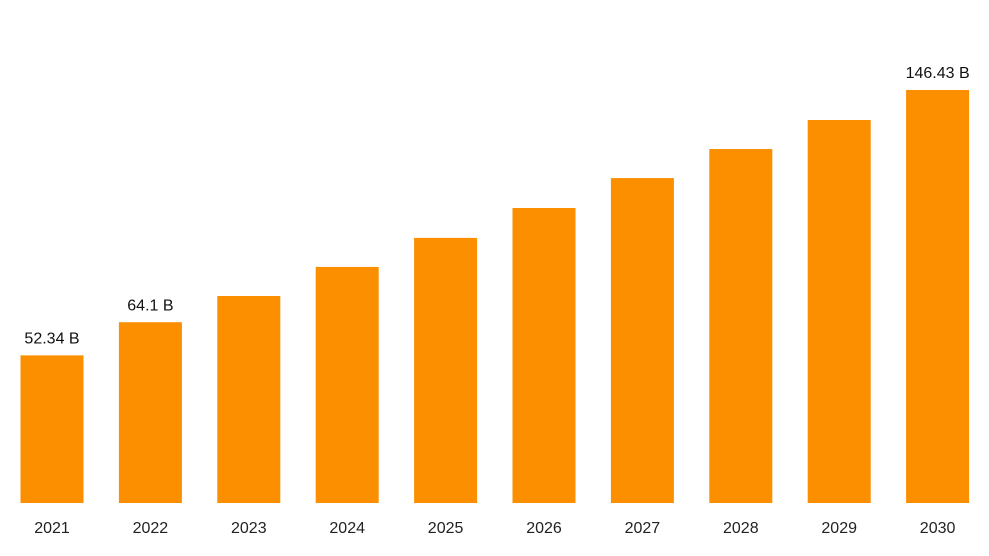  I want to click on value-label: 64.1 B, so click(150, 305).